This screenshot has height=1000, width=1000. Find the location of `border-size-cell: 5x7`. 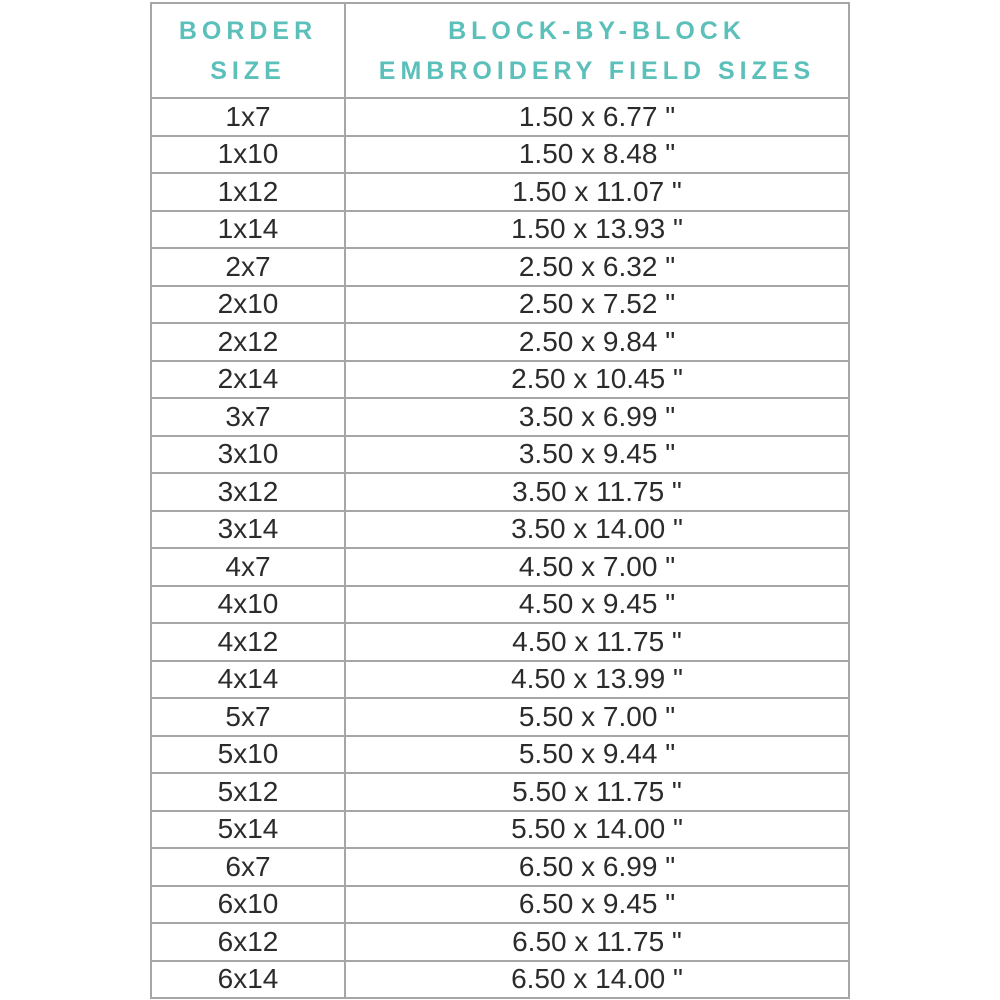

border-size-cell: 5x7 is located at coordinates (248, 717).